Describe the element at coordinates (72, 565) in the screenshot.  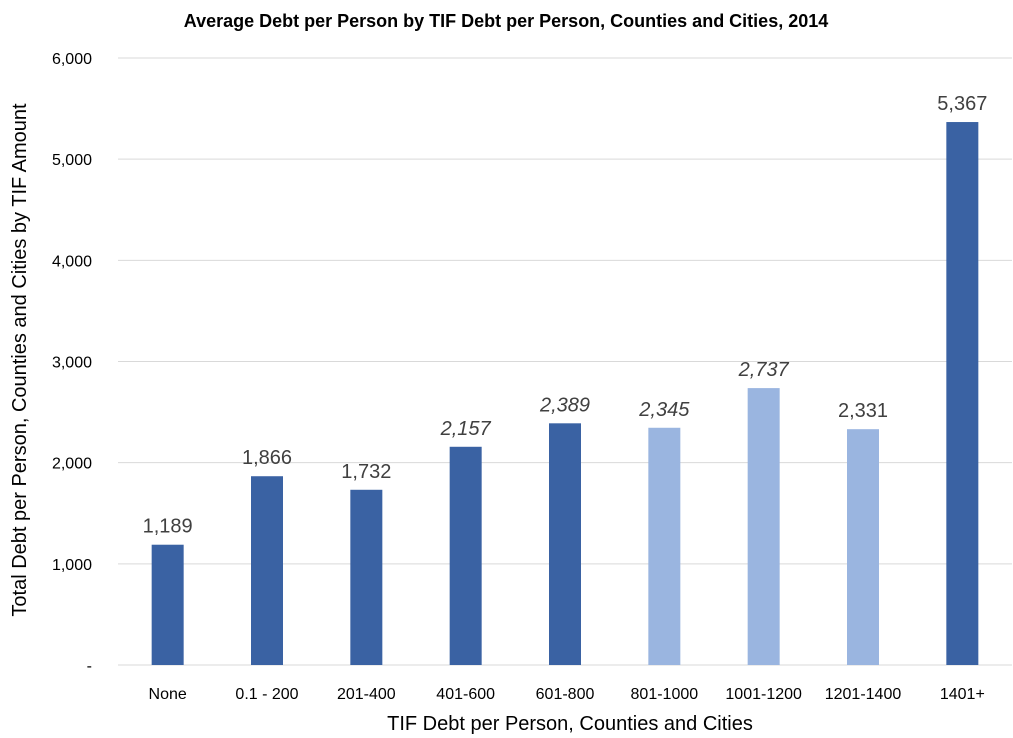
I see `y-tick-label: 1,000` at that location.